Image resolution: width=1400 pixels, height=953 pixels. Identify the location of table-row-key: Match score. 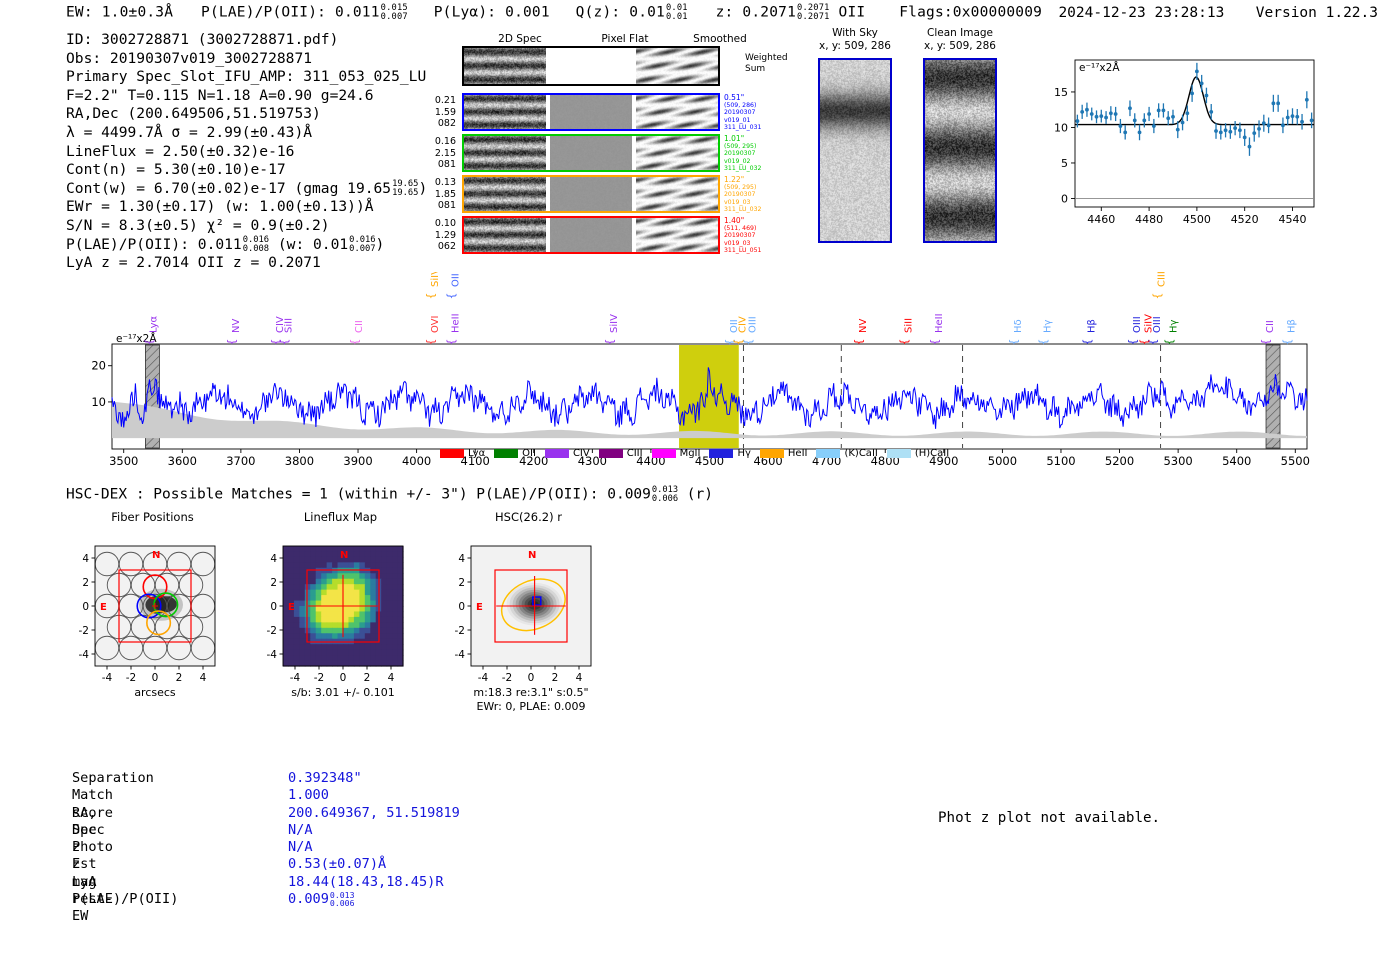
(92, 804).